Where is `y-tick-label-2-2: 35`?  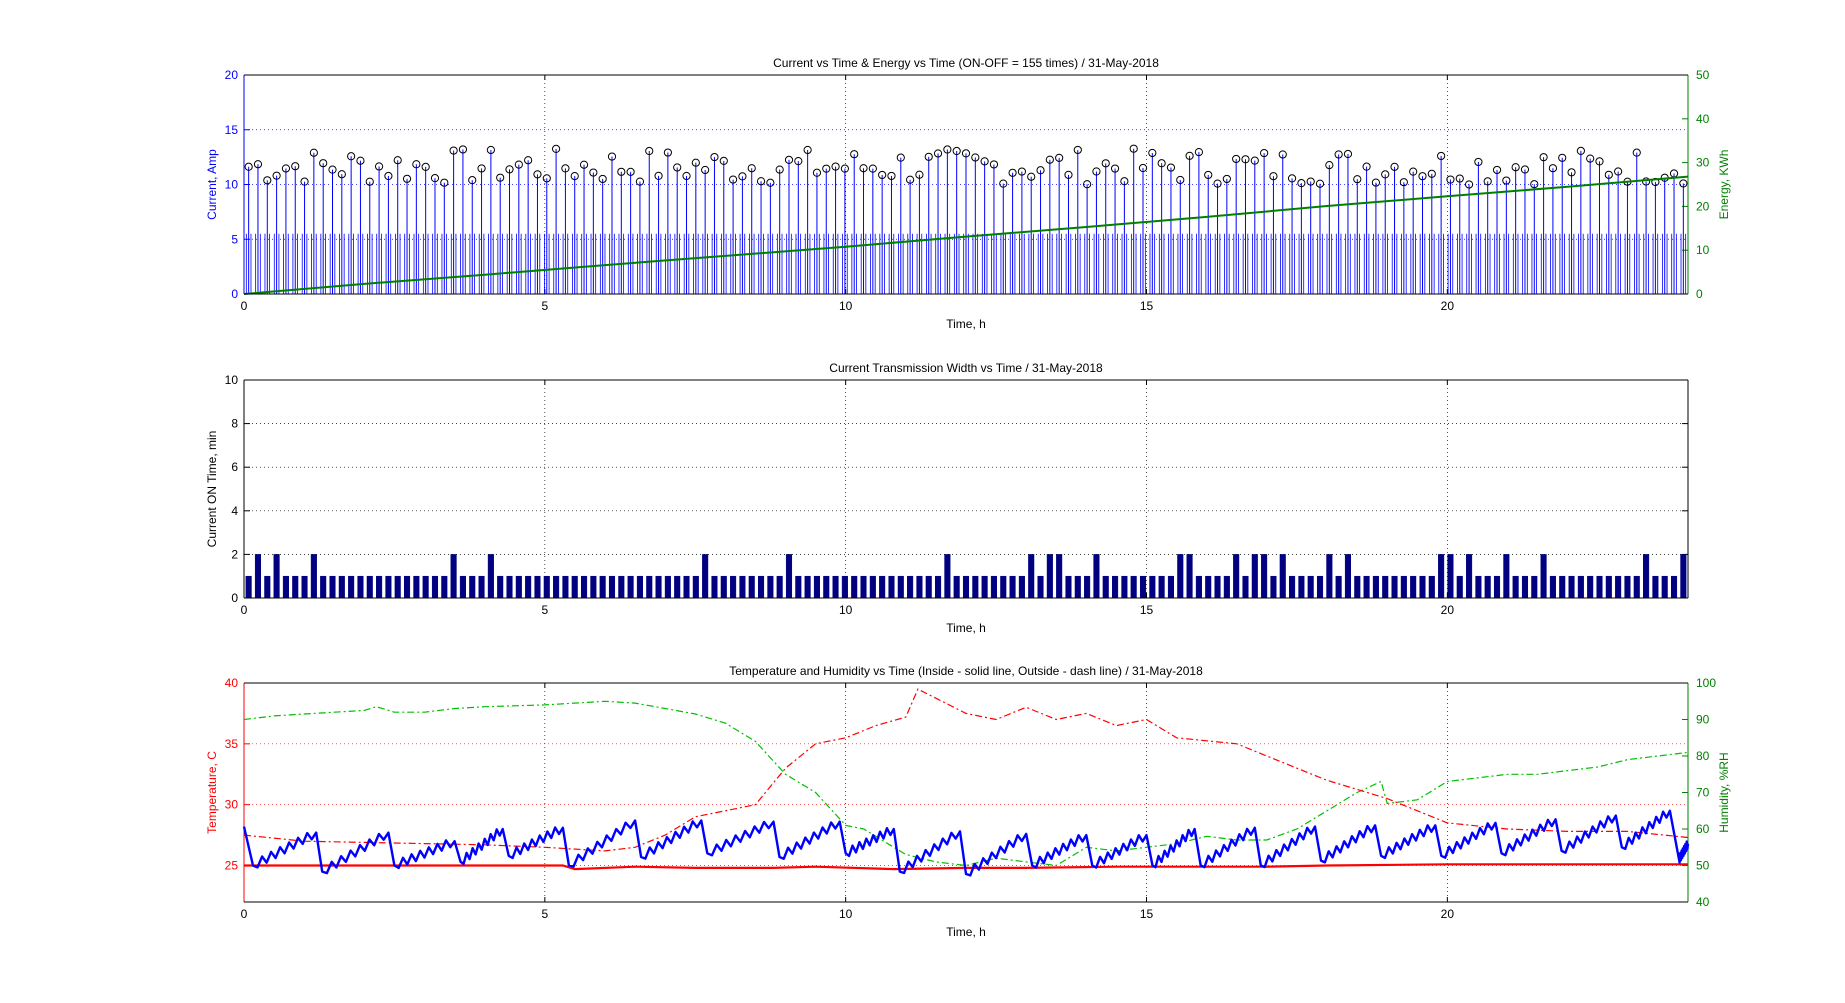
y-tick-label-2-2: 35 is located at coordinates (232, 744).